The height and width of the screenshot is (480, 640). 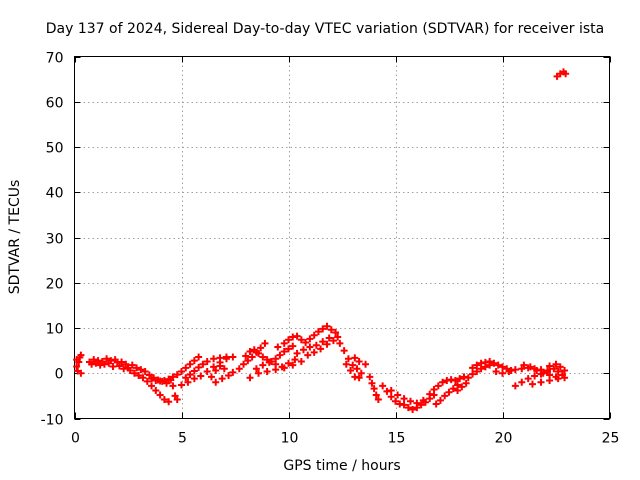 What do you see at coordinates (397, 439) in the screenshot?
I see `x-tick-label: 15` at bounding box center [397, 439].